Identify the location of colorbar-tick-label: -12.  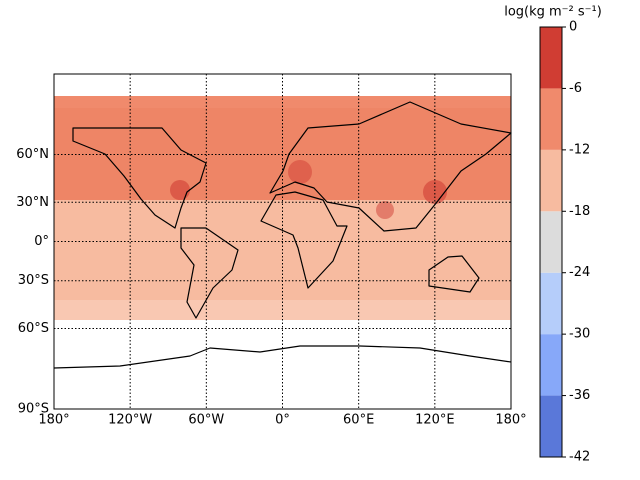
(579, 149).